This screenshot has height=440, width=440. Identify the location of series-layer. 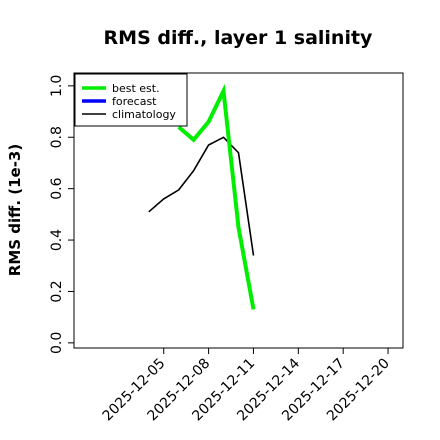
(202, 196).